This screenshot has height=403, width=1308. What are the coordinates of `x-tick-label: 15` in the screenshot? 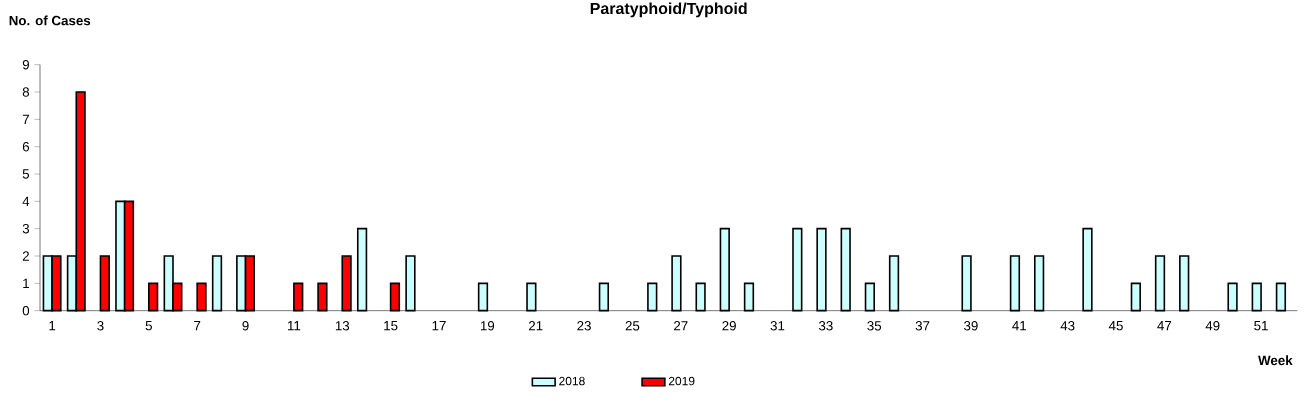 It's located at (391, 326).